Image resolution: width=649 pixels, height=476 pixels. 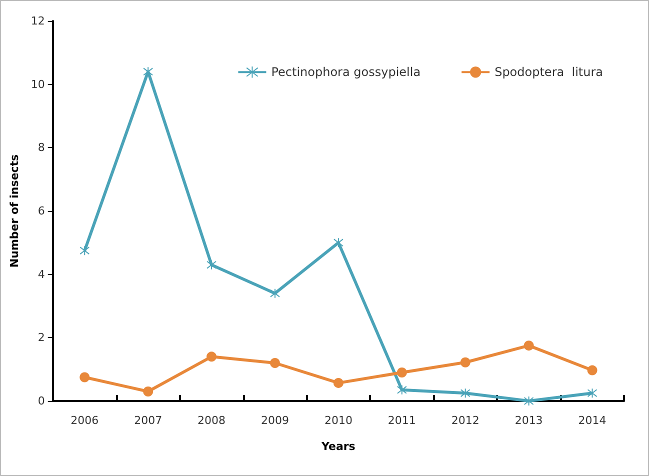 I want to click on x-axis-title: Years, so click(x=338, y=446).